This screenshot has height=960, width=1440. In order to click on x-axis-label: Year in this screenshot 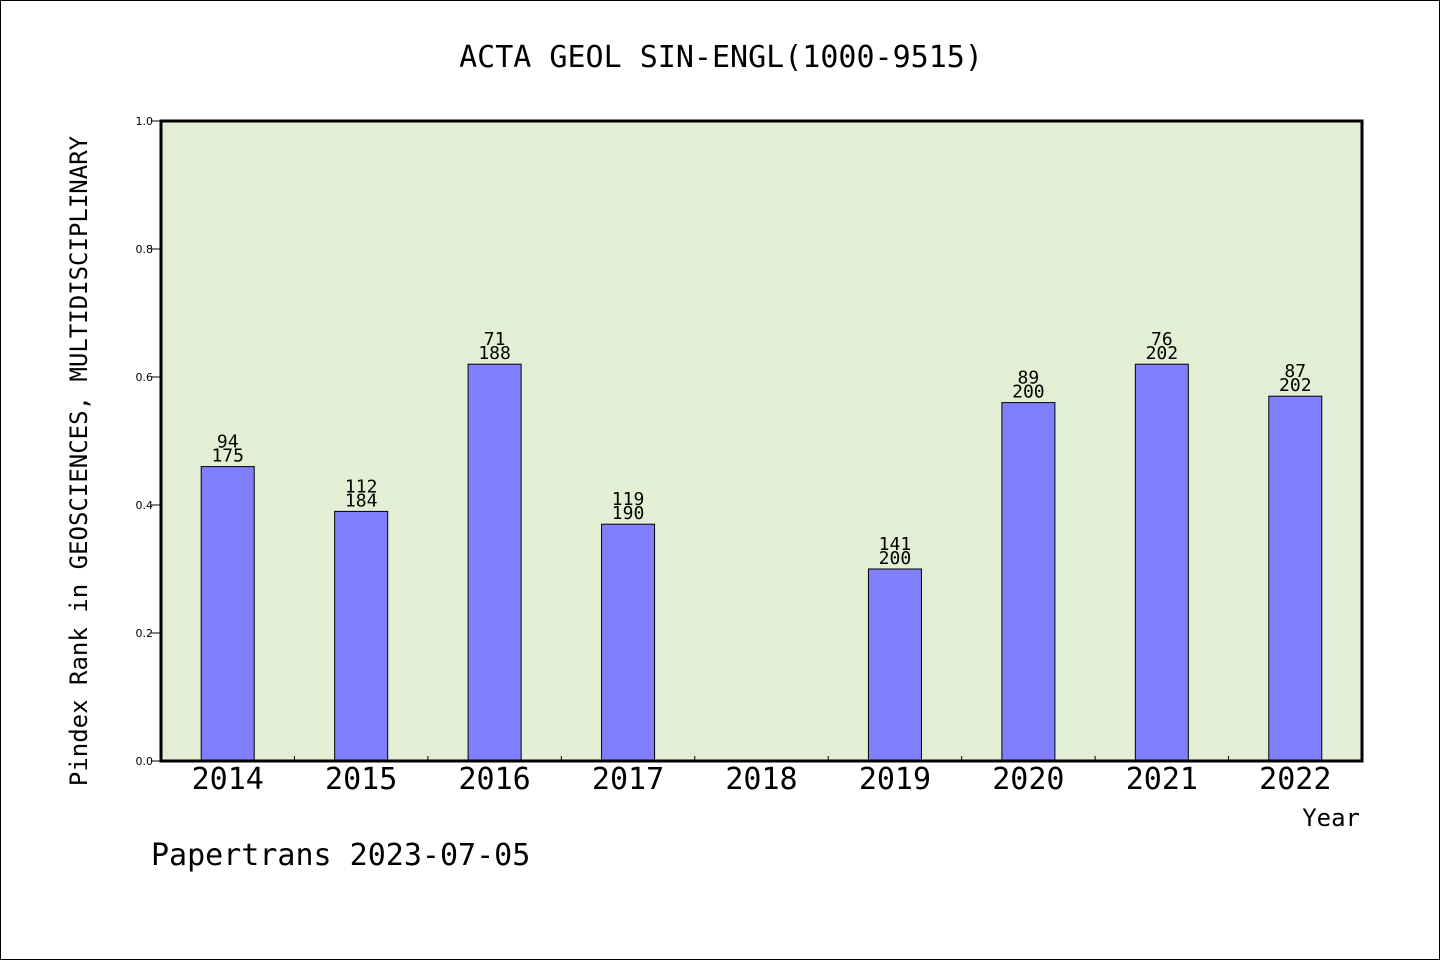, I will do `click(1331, 818)`.